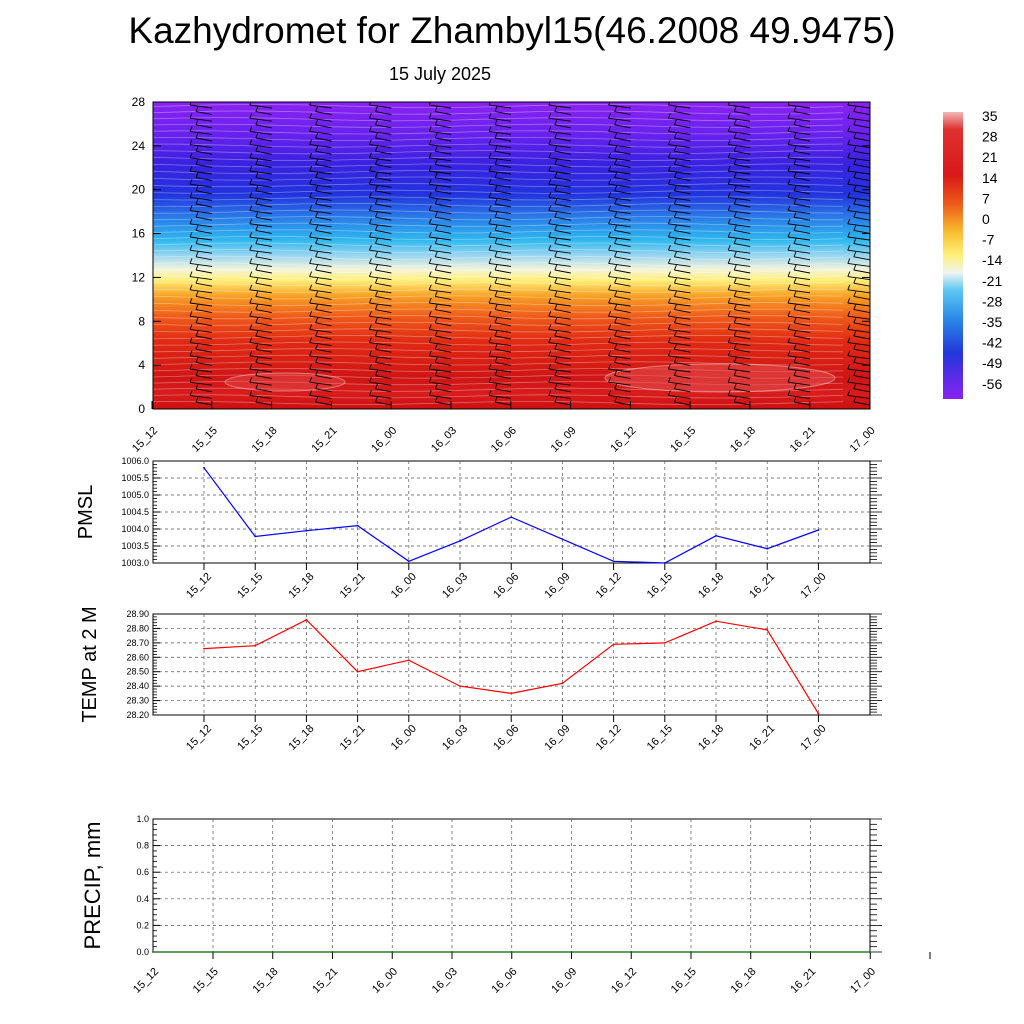  What do you see at coordinates (139, 277) in the screenshot?
I see `heatmap-y-tick-label: 12` at bounding box center [139, 277].